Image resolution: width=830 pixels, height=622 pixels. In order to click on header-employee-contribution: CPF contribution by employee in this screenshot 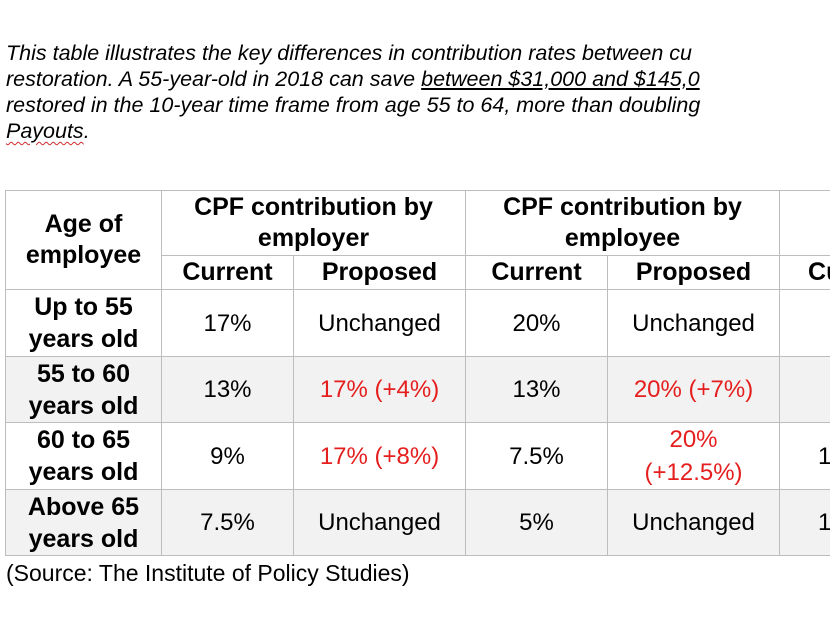, I will do `click(623, 223)`.